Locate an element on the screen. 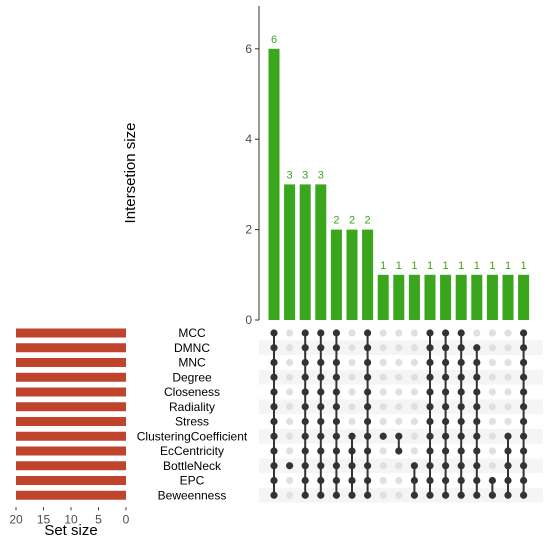 This screenshot has width=550, height=542. set-label: Radiality is located at coordinates (192, 407).